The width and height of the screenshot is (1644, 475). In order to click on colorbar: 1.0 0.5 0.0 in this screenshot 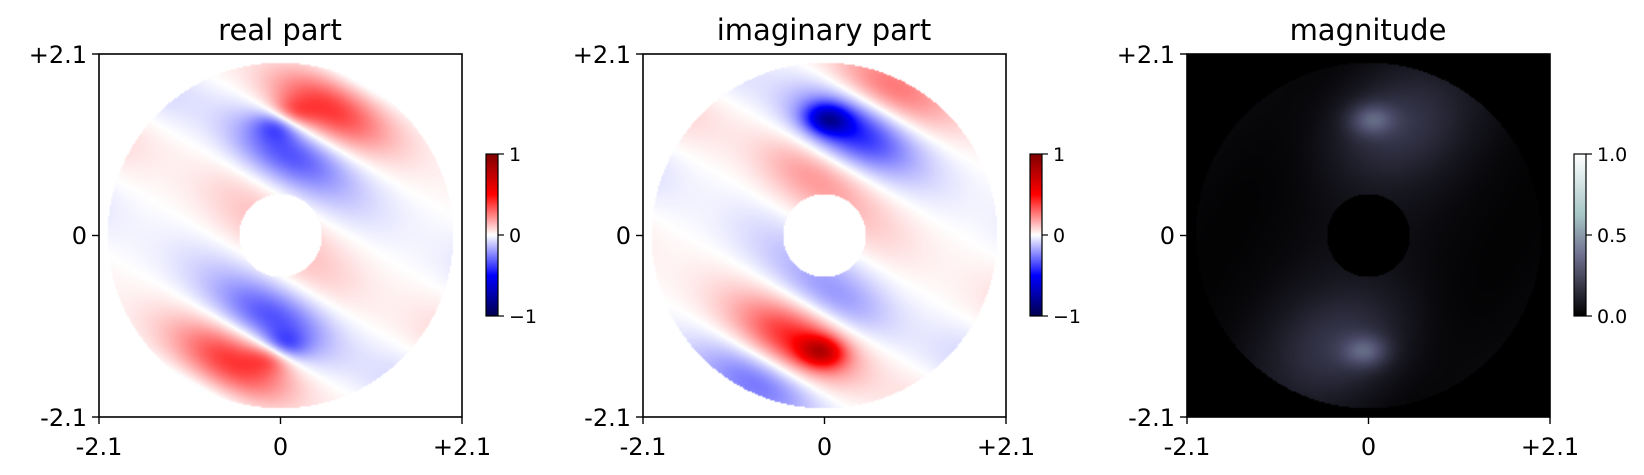, I will do `click(1600, 236)`.